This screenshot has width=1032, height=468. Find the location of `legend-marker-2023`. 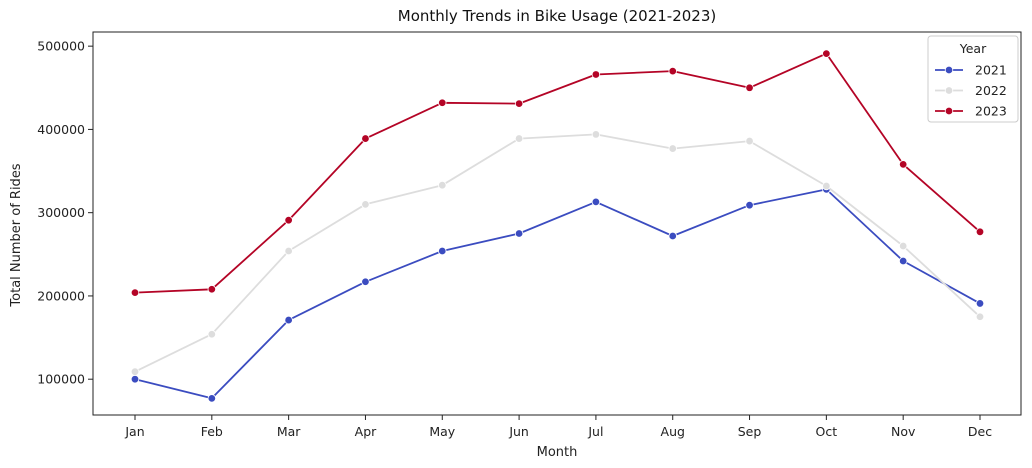

legend-marker-2023 is located at coordinates (949, 111).